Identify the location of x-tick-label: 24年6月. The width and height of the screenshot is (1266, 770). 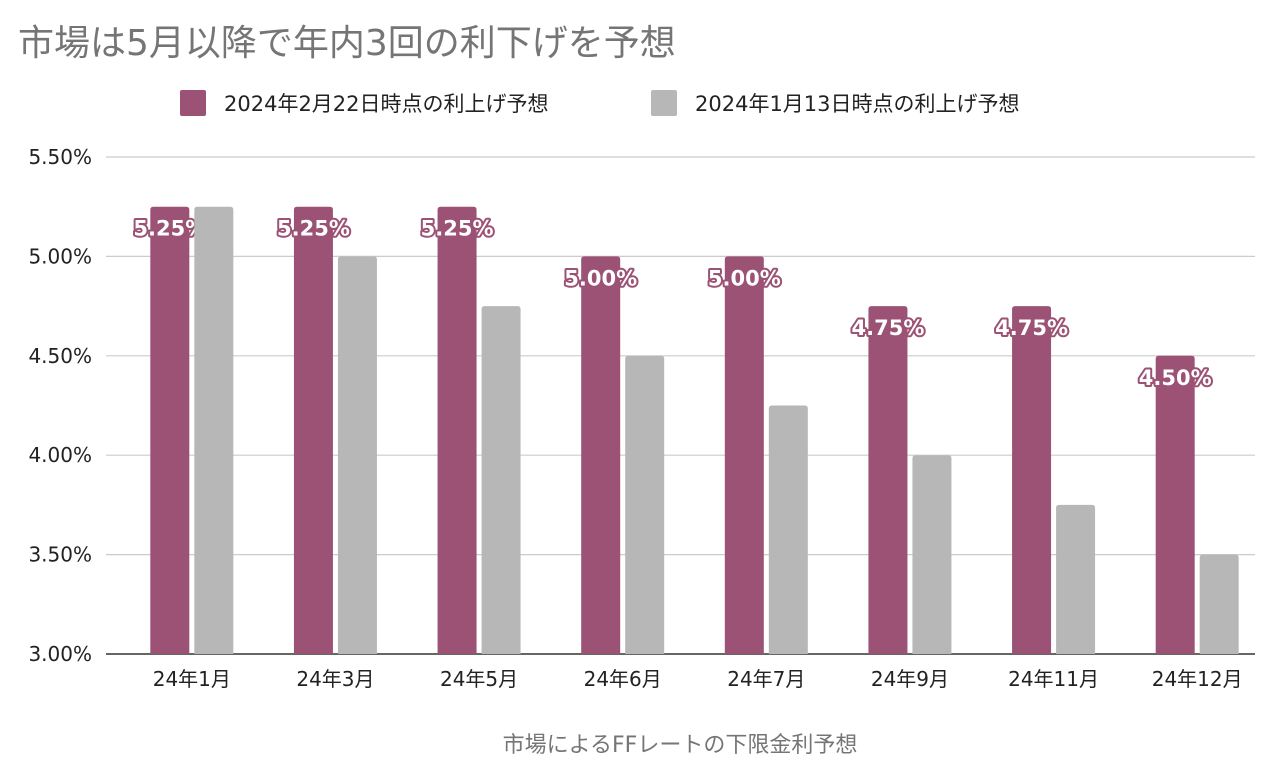
(623, 679).